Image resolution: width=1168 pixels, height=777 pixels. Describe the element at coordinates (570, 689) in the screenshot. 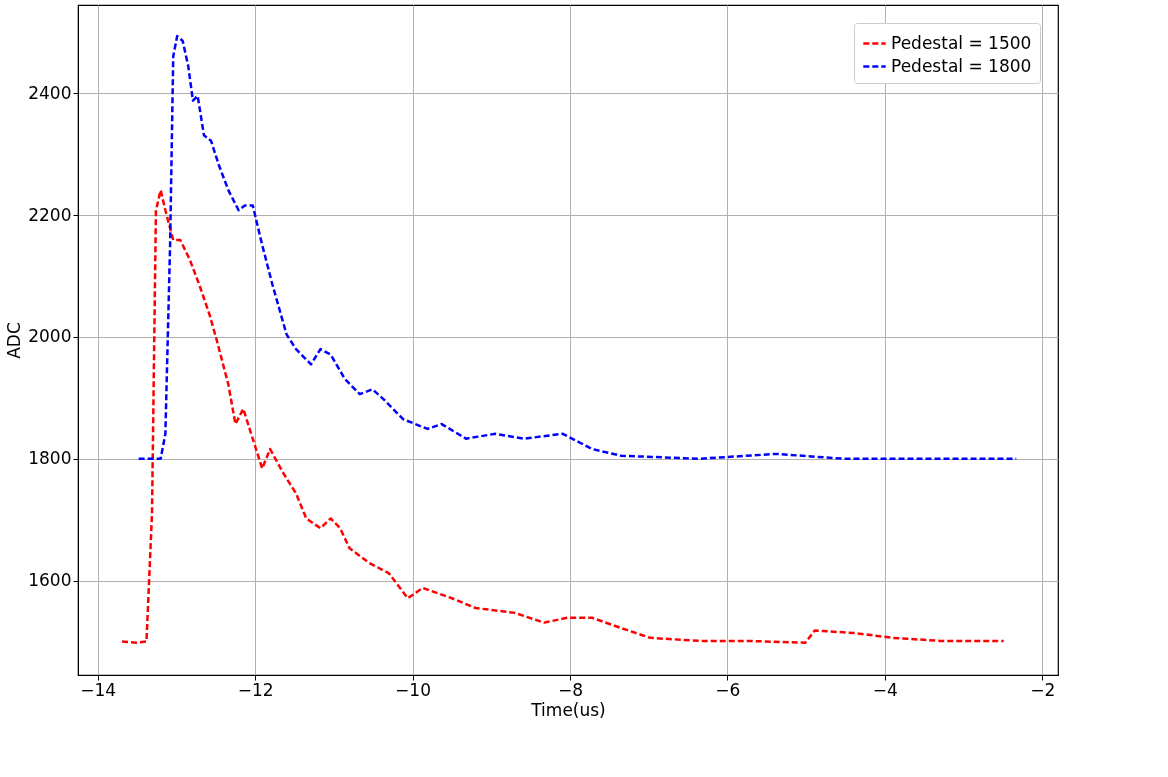

I see `x-tick-label: −8` at that location.